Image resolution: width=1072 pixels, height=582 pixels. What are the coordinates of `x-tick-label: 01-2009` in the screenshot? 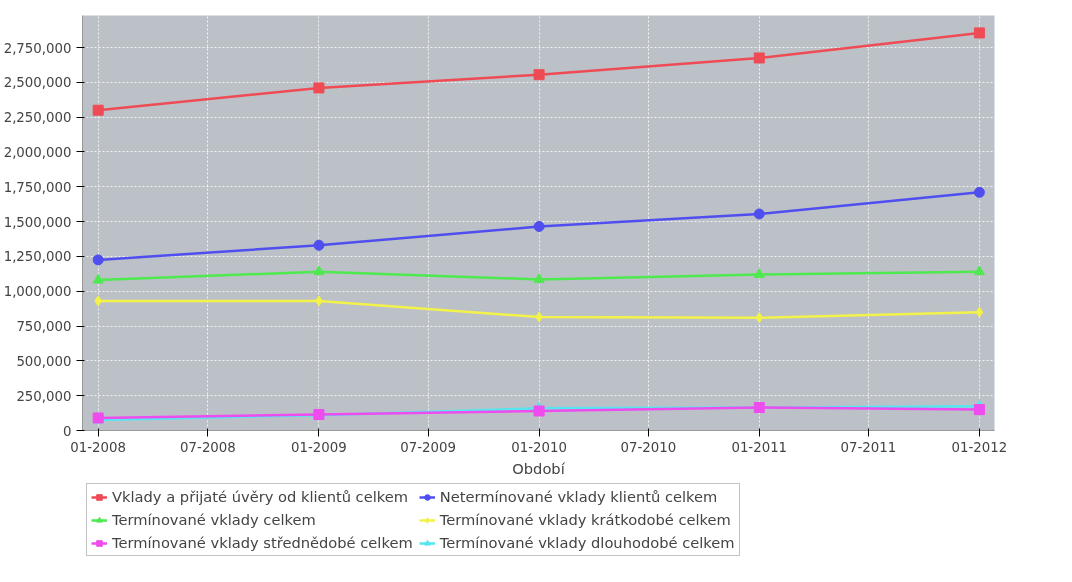 It's located at (319, 447).